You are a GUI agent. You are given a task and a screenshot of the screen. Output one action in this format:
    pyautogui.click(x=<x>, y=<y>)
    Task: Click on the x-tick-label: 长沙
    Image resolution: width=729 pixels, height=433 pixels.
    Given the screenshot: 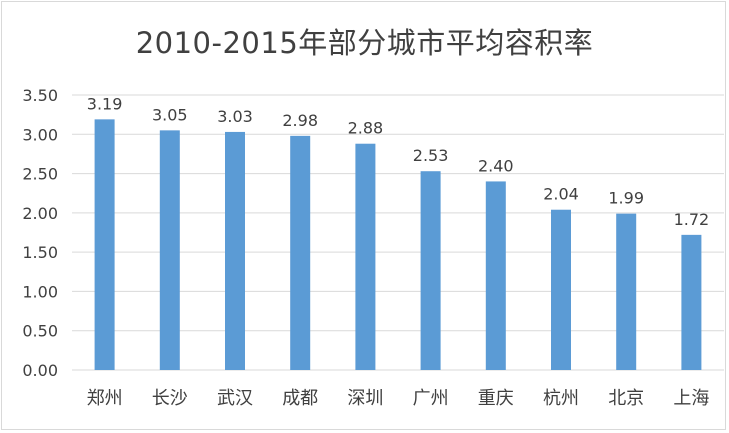 What is the action you would take?
    pyautogui.click(x=170, y=398)
    